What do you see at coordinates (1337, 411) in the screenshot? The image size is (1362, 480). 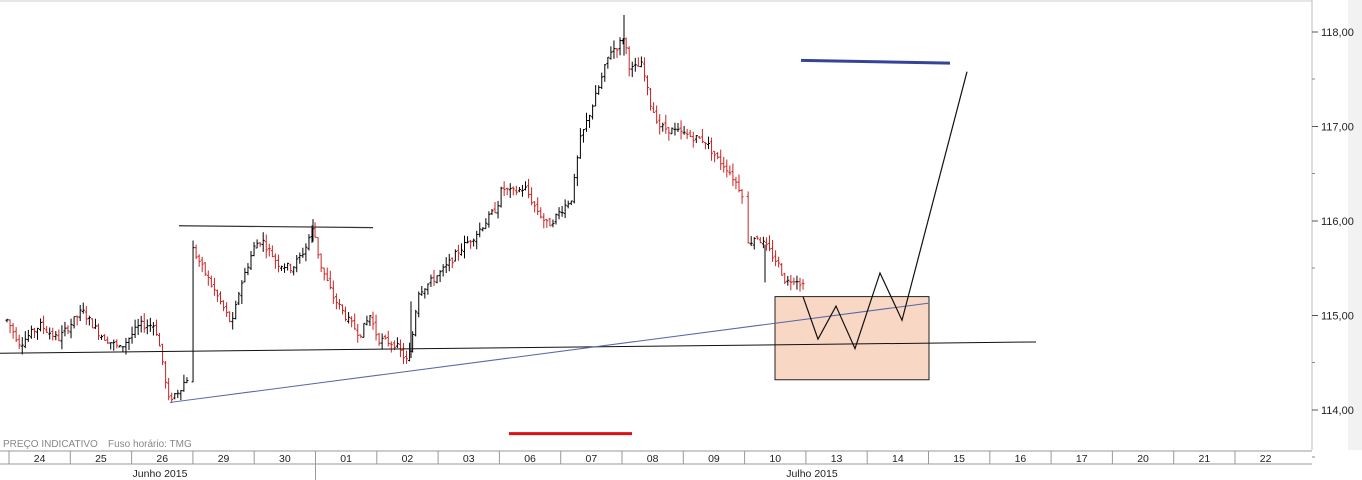 I see `y-tick-label: 114,00` at bounding box center [1337, 411].